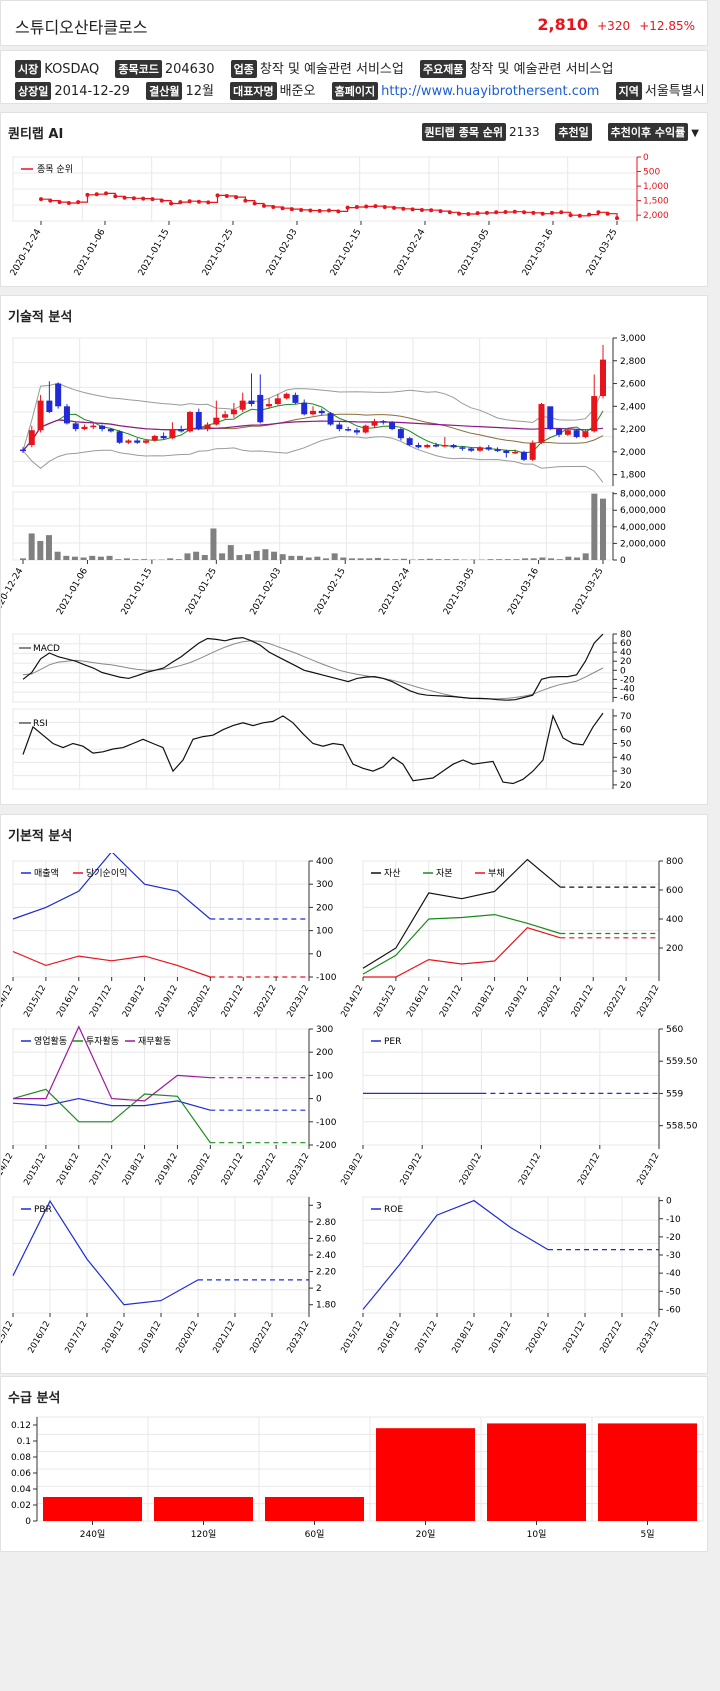 This screenshot has width=720, height=1691. Describe the element at coordinates (346, 253) in the screenshot. I see `ai-x-tick-label: 2021-02-15` at that location.